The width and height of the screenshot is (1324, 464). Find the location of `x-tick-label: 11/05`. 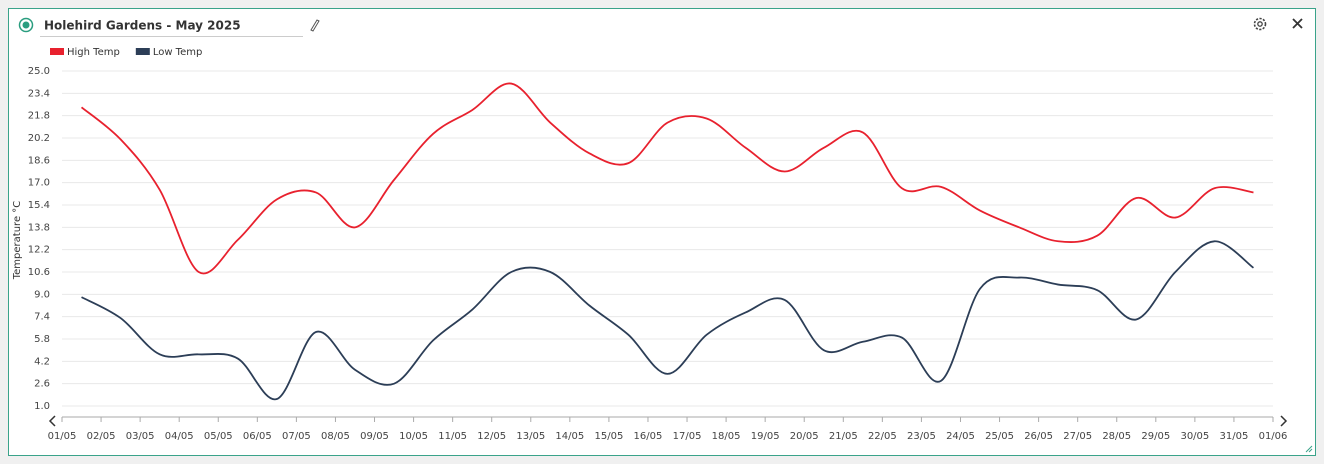

x-tick-label: 11/05 is located at coordinates (452, 436).